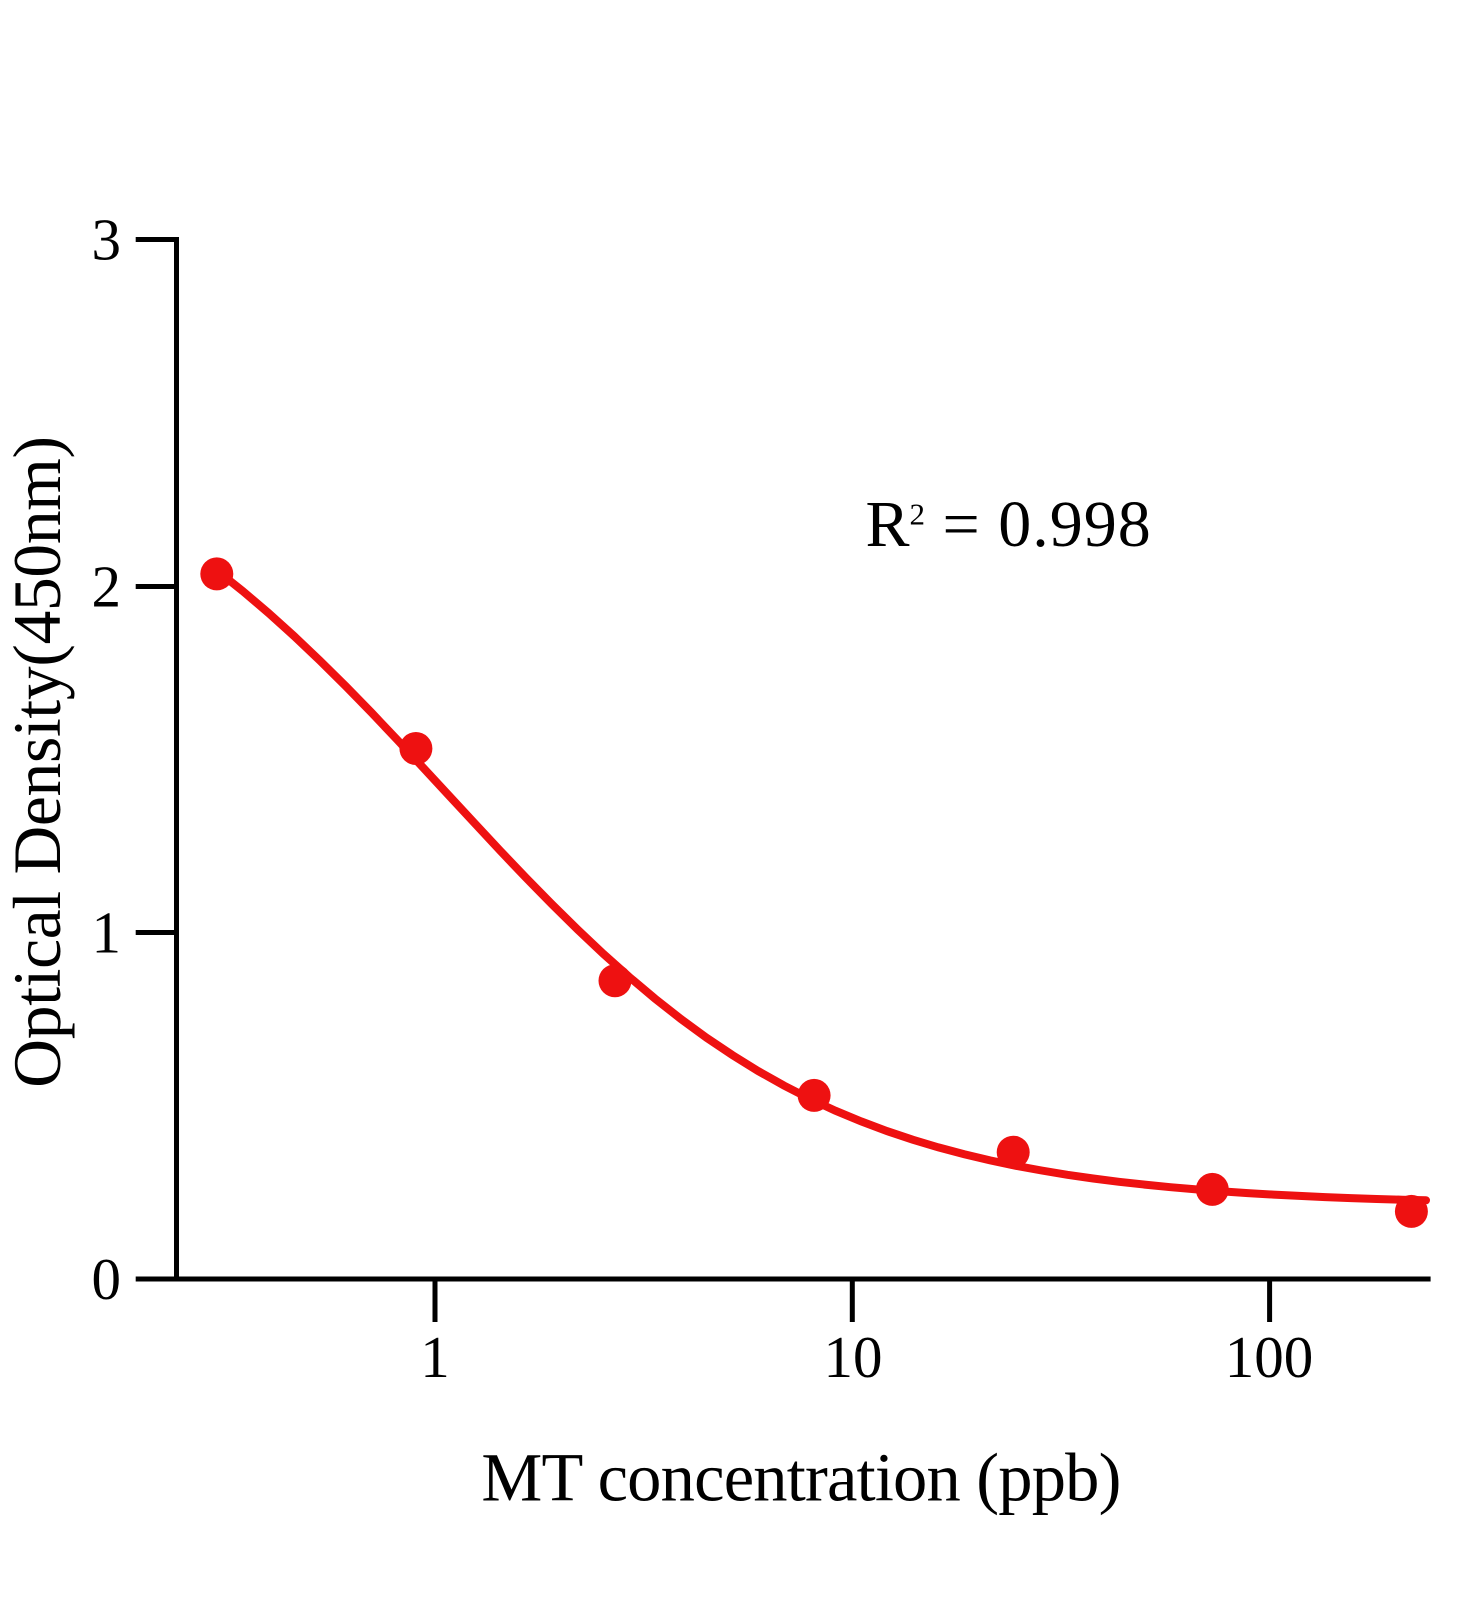 This screenshot has width=1472, height=1600. What do you see at coordinates (1269, 1357) in the screenshot?
I see `svg-text: 100` at bounding box center [1269, 1357].